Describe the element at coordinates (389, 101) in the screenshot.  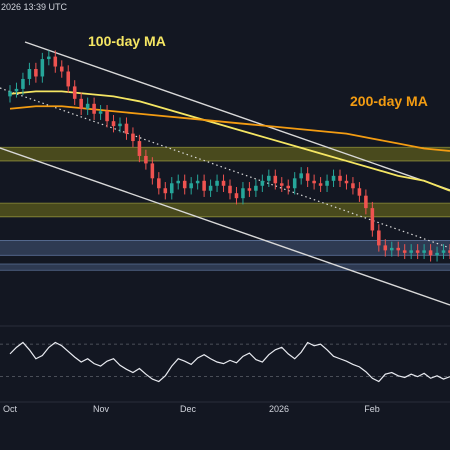
I see `ma200-label: 200-day MA` at that location.